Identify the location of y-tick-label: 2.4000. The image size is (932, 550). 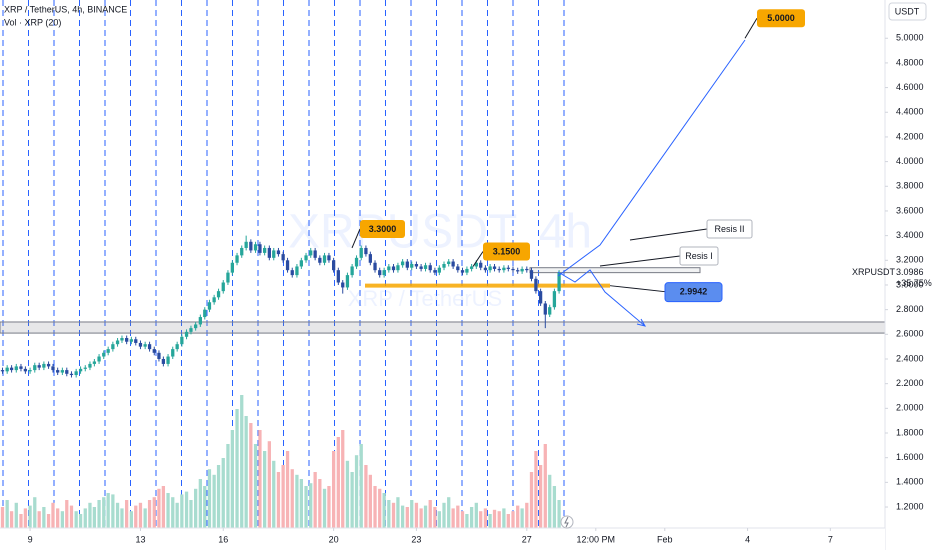
(910, 358).